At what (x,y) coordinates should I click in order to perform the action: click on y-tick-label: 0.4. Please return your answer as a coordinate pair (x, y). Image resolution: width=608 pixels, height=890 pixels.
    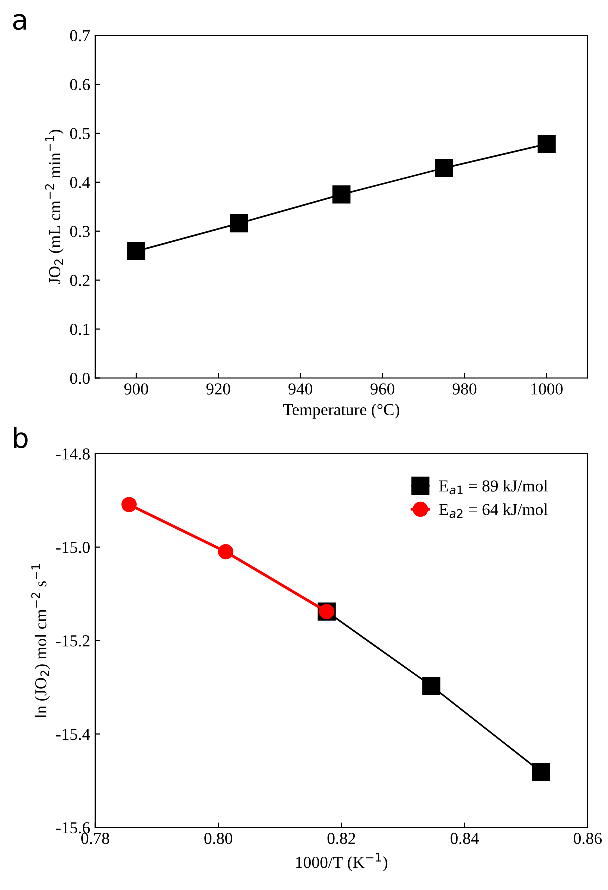
    Looking at the image, I should click on (80, 182).